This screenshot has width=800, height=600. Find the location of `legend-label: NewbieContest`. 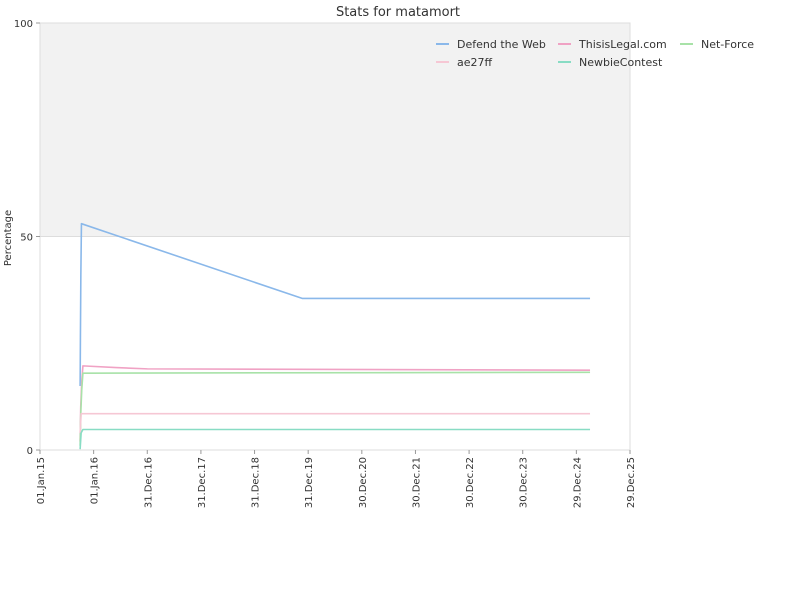

legend-label: NewbieContest is located at coordinates (621, 62).